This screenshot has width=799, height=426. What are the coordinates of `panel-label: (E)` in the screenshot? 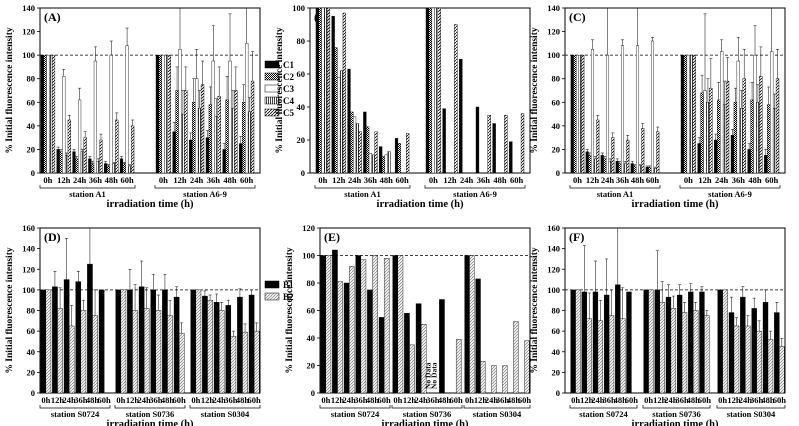 It's located at (332, 237).